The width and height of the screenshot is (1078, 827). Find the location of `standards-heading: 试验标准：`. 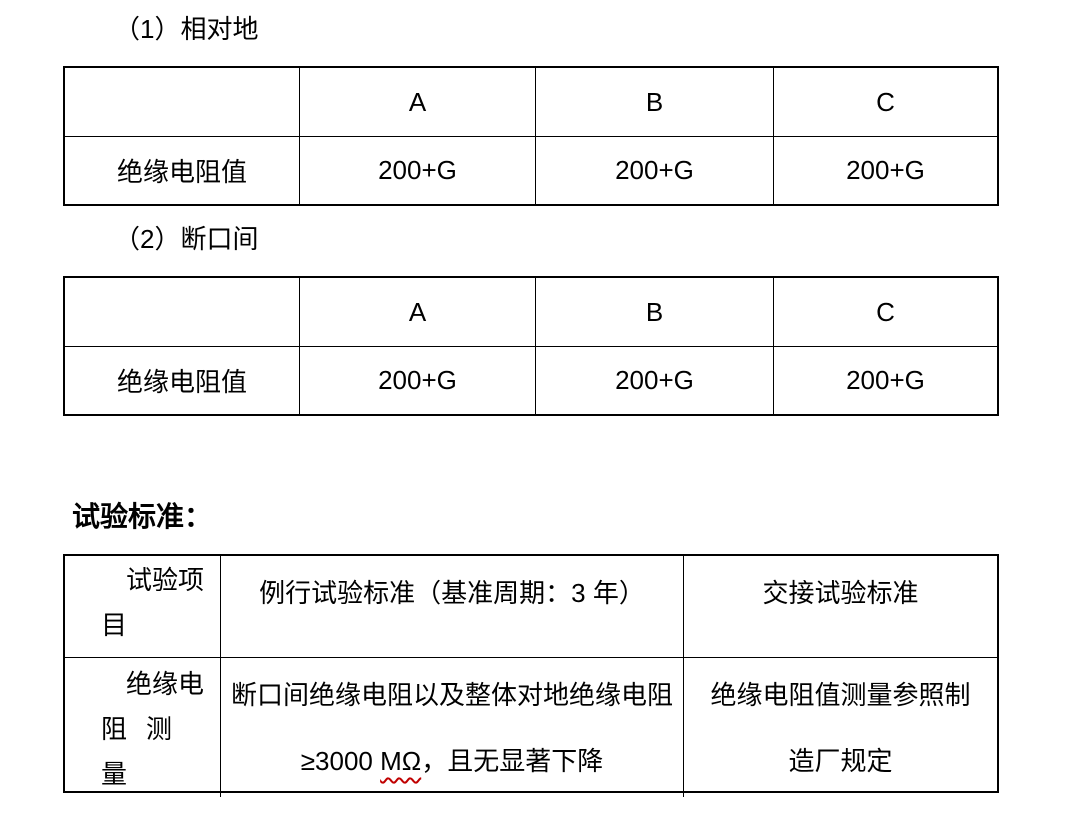

standards-heading: 试验标准： is located at coordinates (142, 516).